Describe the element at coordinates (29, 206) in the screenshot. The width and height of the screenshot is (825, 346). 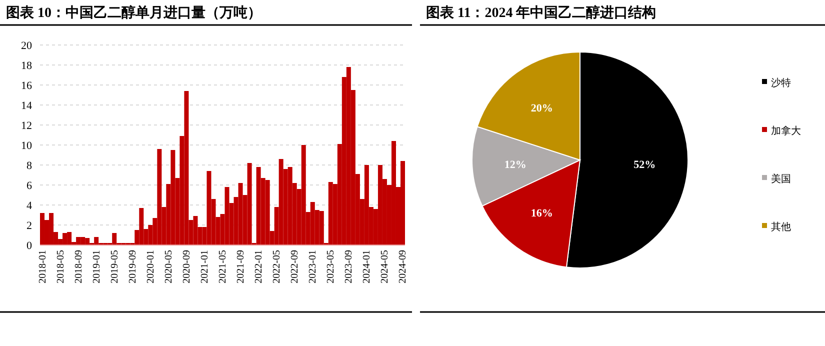
I see `y-tick-label: 4` at that location.